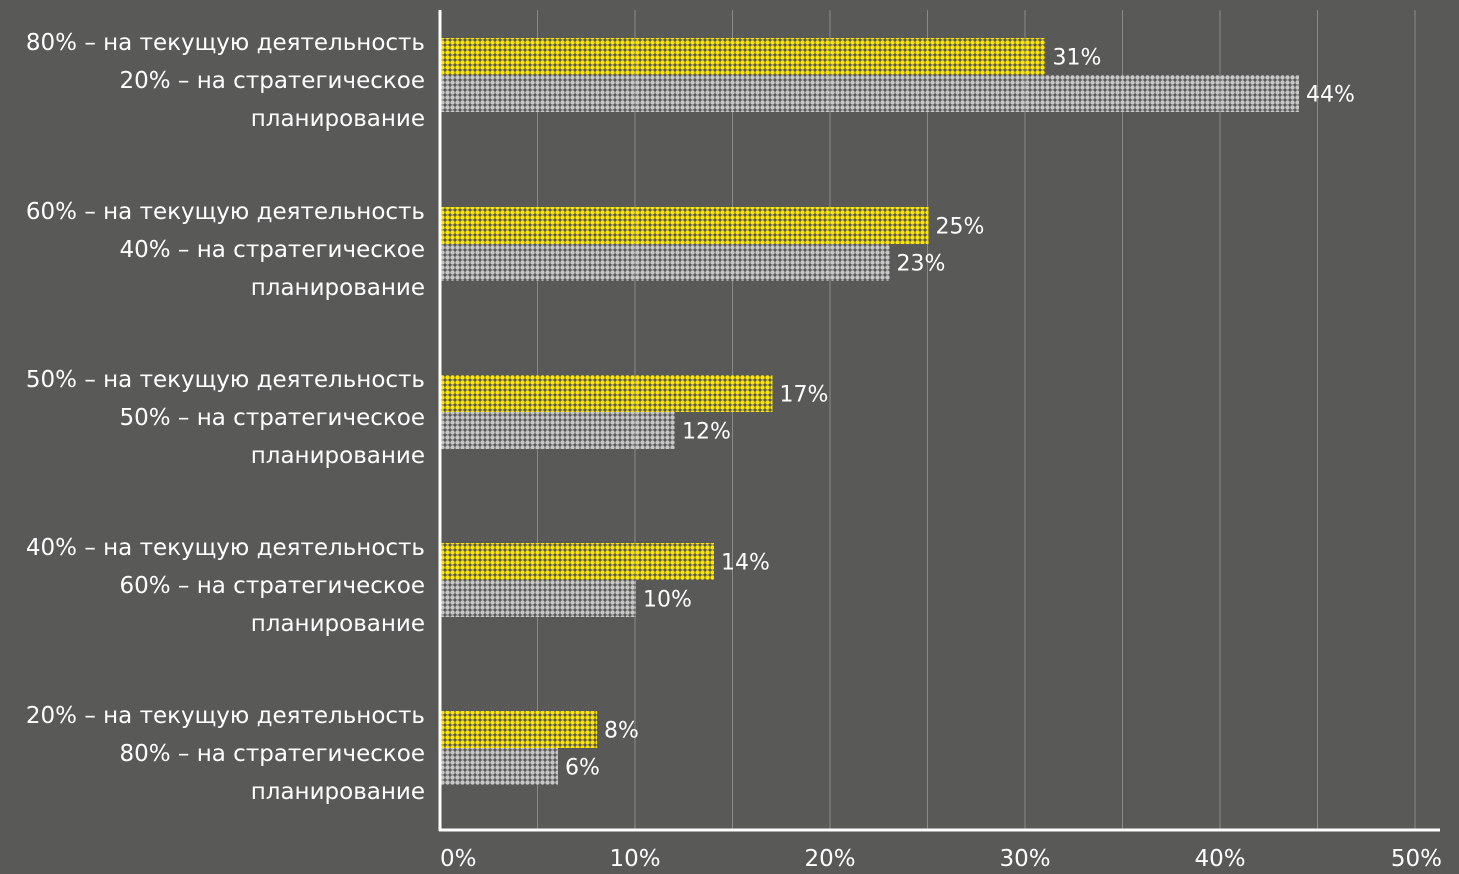 This screenshot has width=1459, height=874. I want to click on data-label: 10%, so click(667, 600).